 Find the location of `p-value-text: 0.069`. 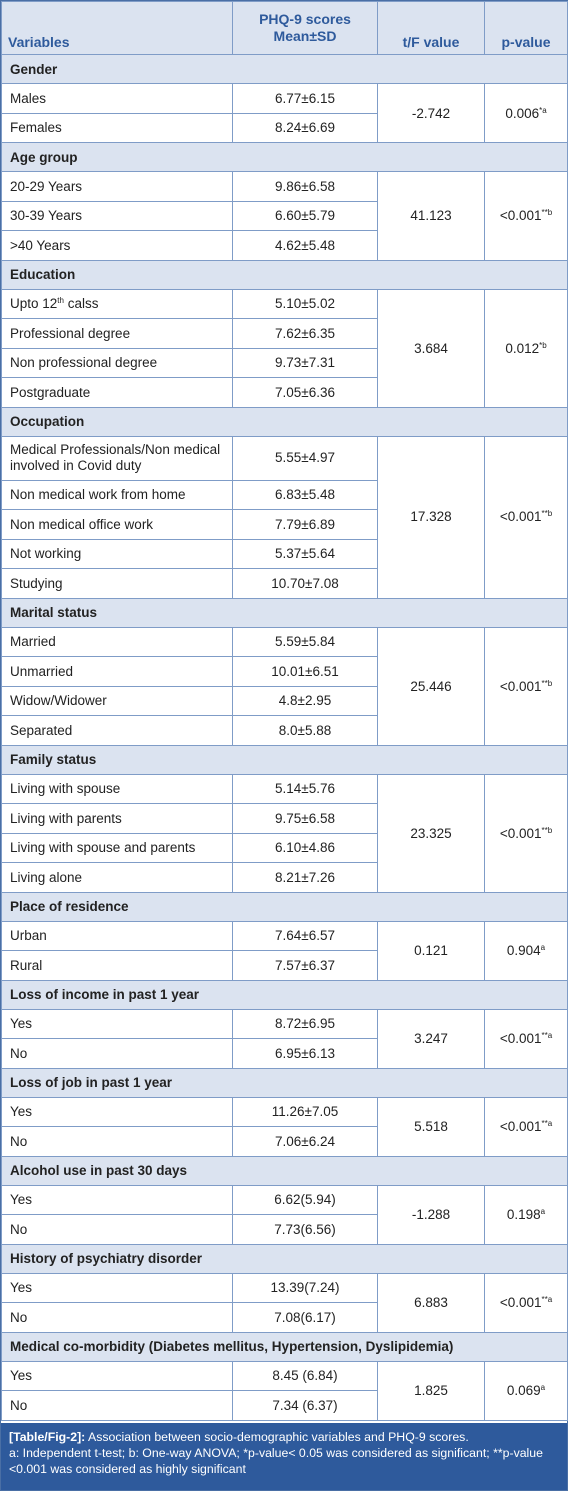

p-value-text: 0.069 is located at coordinates (523, 1390).